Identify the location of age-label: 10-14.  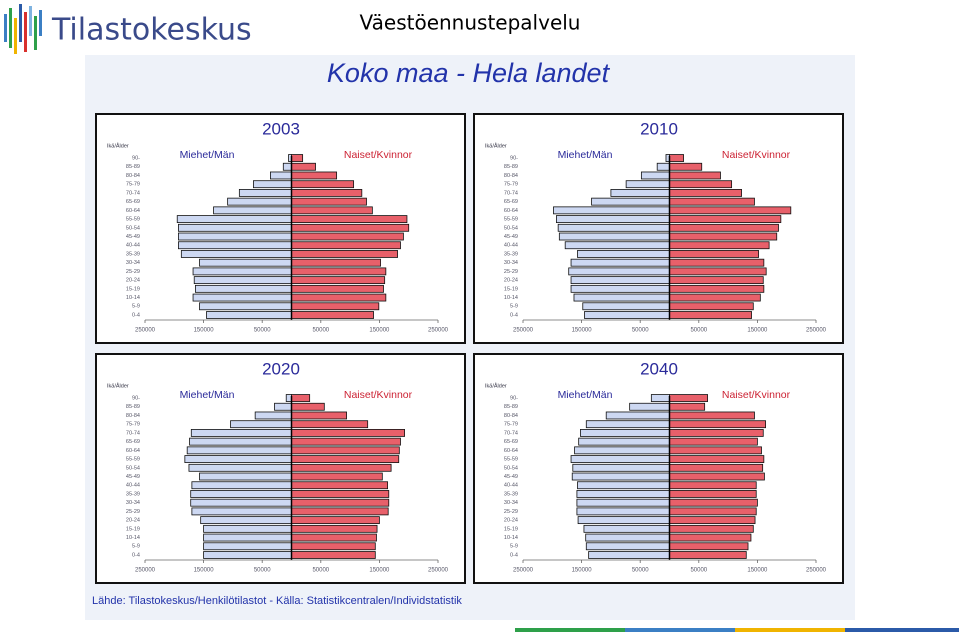
(511, 538).